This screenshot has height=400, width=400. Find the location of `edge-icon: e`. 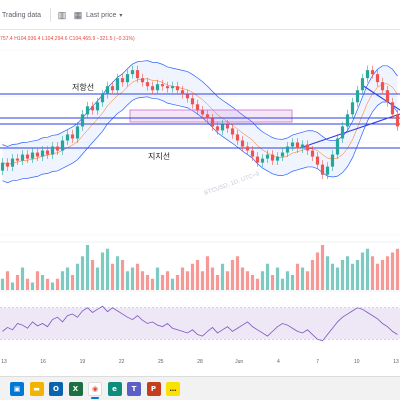

edge-icon: e is located at coordinates (114, 389).